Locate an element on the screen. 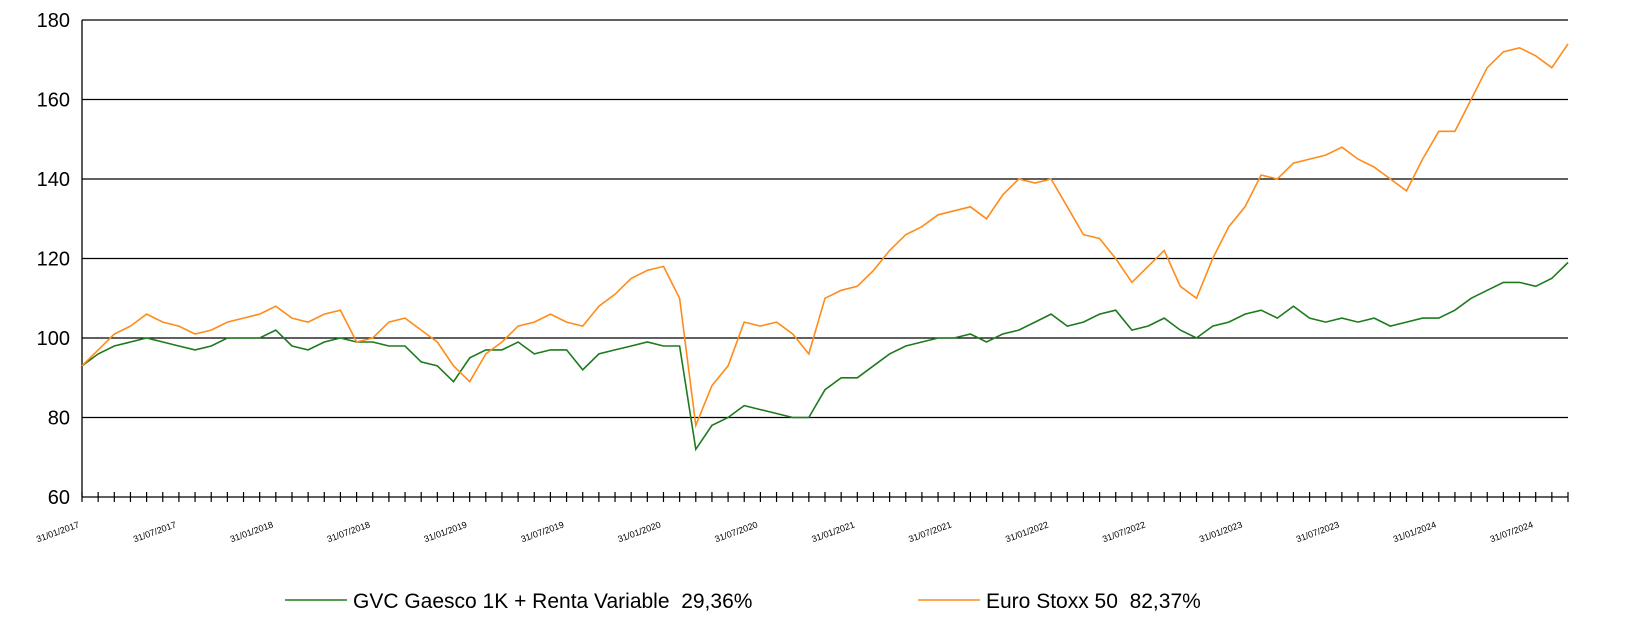  x-tick-label: 31/01/2020 is located at coordinates (639, 531).